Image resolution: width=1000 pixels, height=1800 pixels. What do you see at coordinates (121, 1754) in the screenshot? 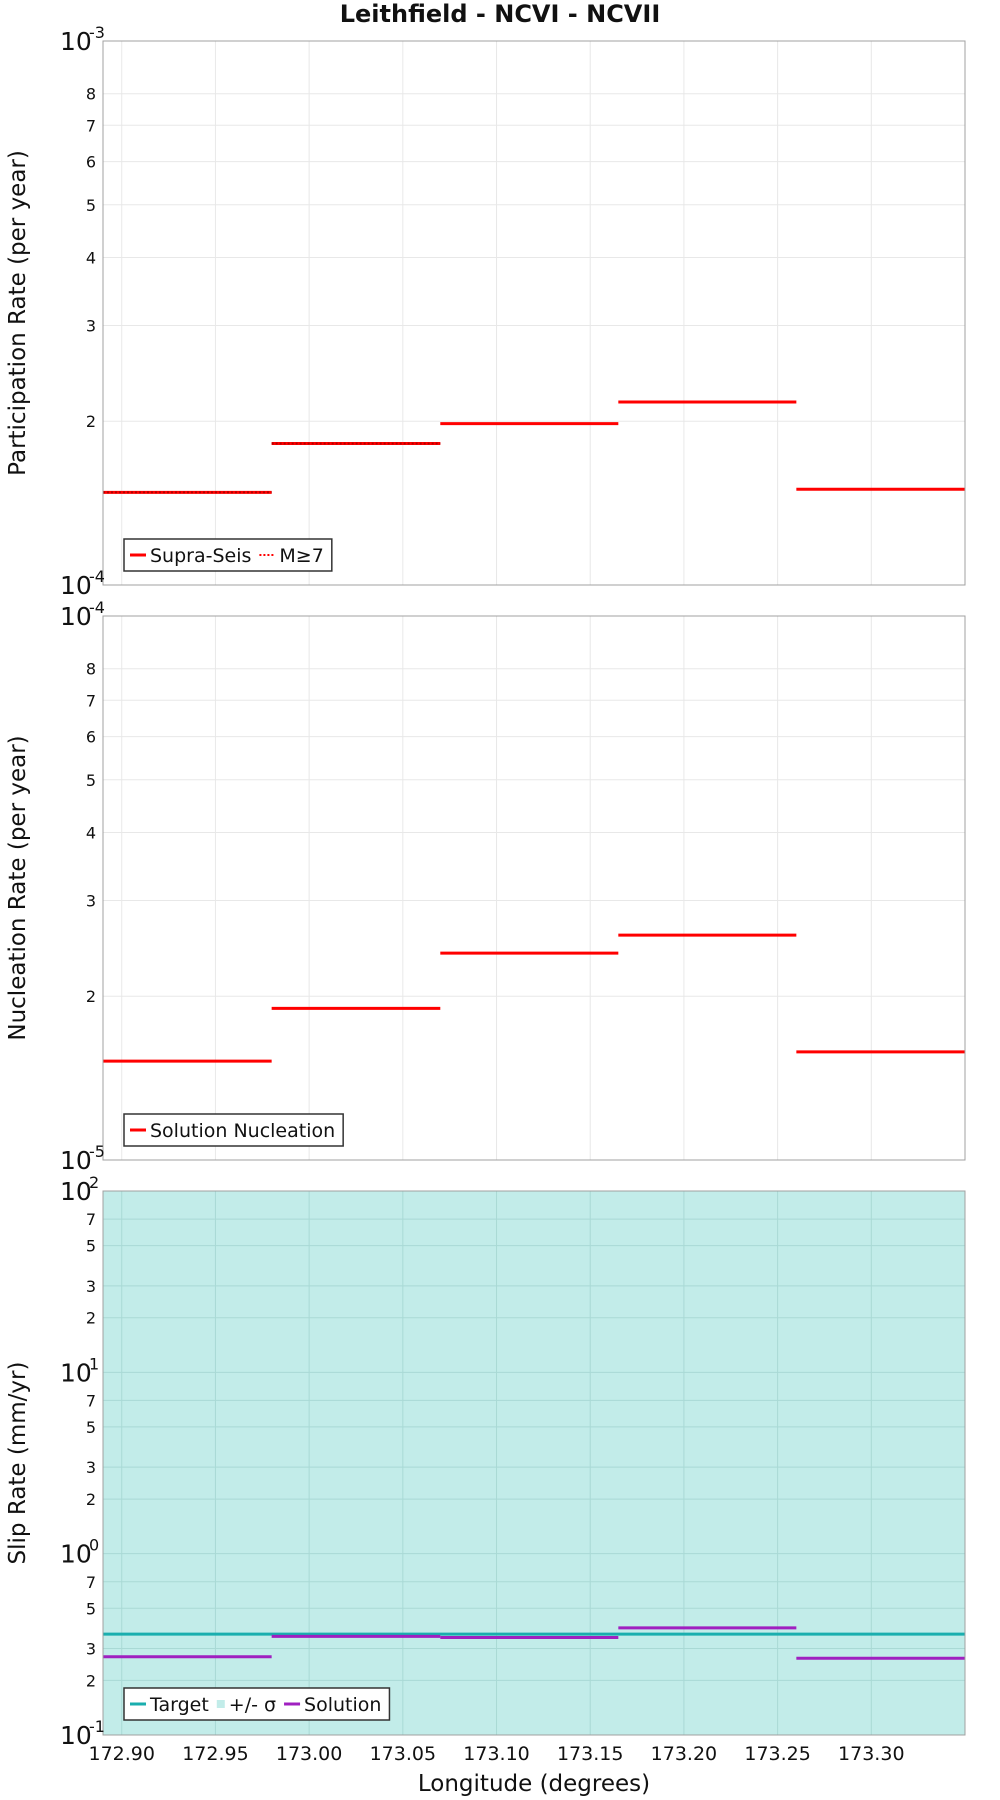
I see `x-tick-label: 172.90` at bounding box center [121, 1754].